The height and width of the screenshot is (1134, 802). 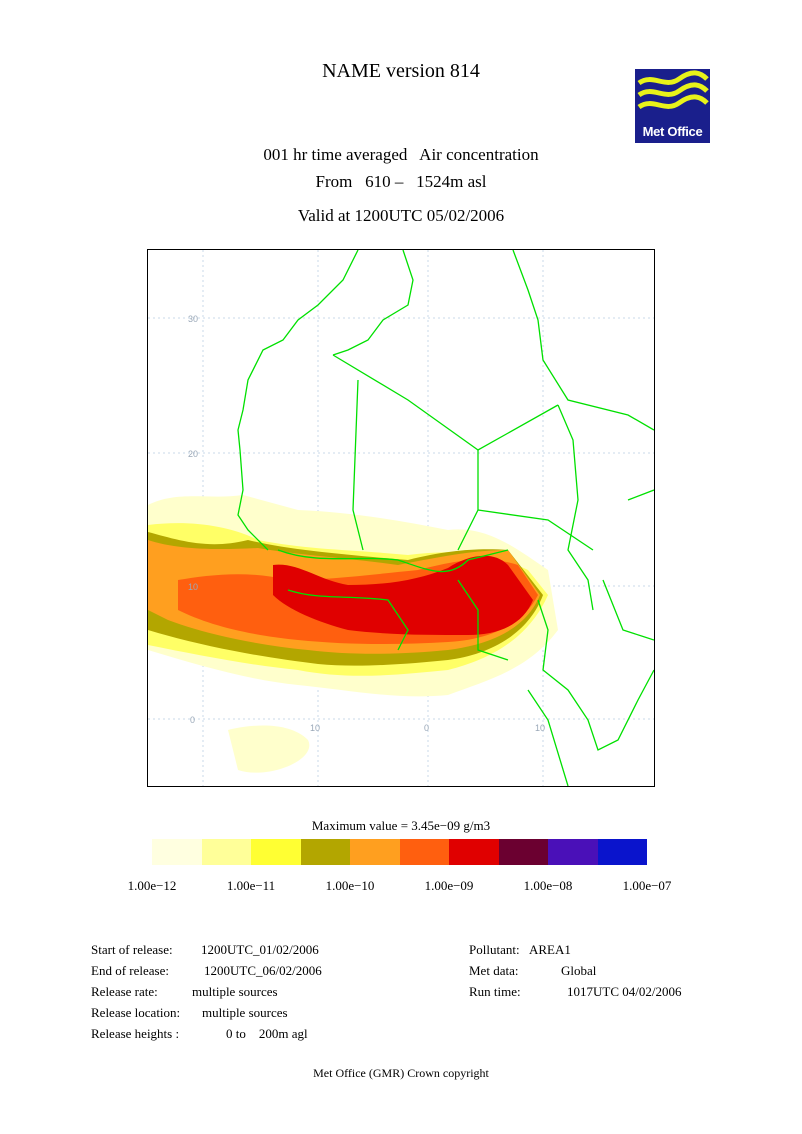 I want to click on lon-label-10w: 10, so click(x=315, y=728).